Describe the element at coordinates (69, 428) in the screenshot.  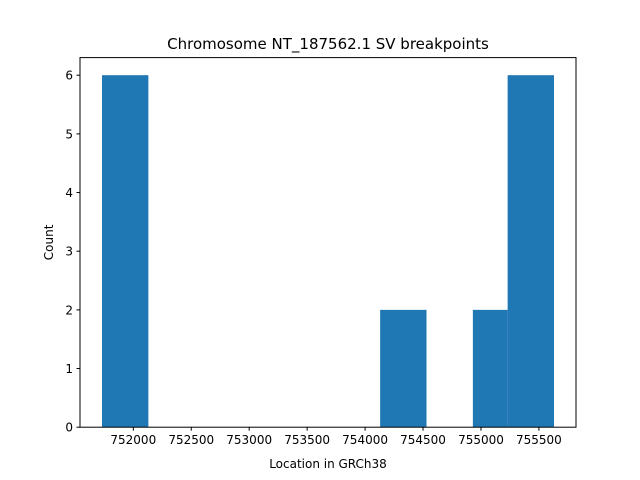
I see `y-tick-label: 0` at that location.